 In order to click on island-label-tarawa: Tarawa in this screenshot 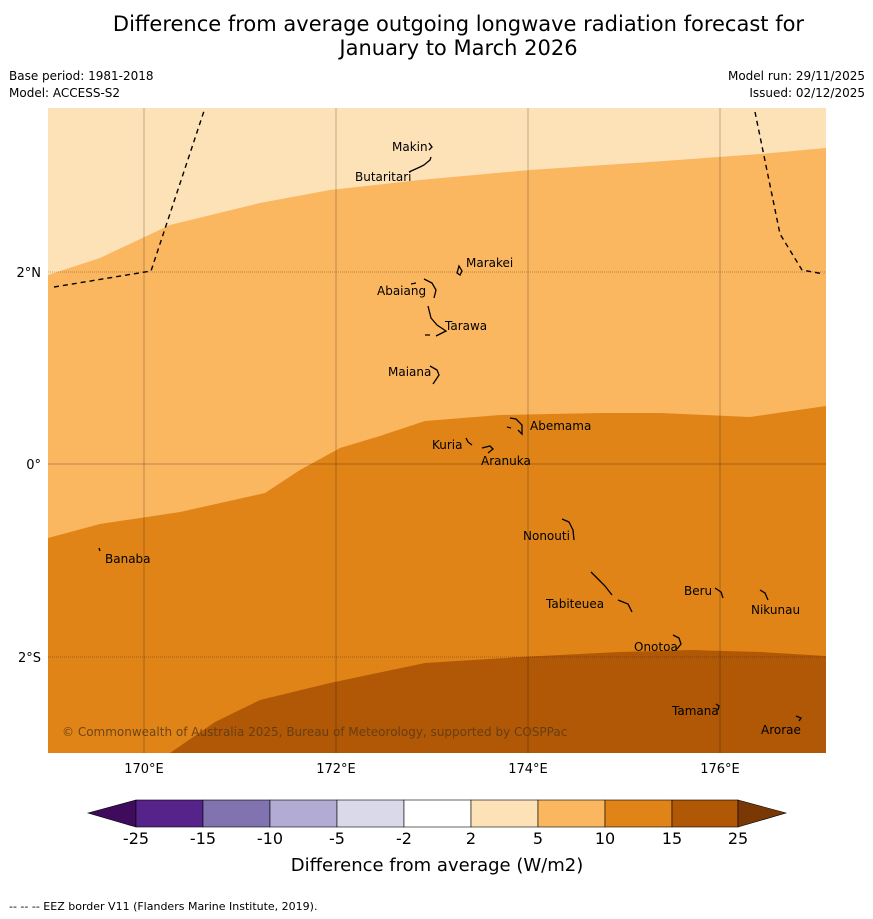, I will do `click(465, 326)`.